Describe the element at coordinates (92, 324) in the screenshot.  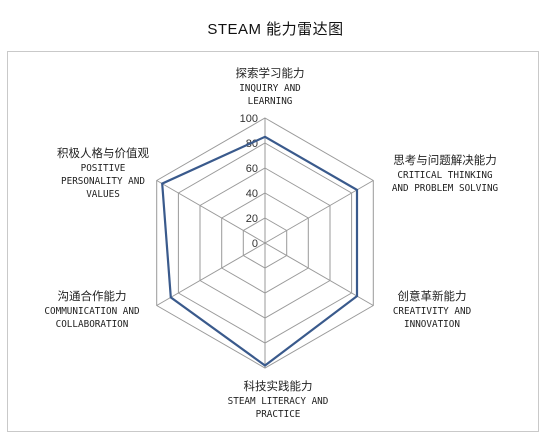
I see `axis-label-en-5-2: COLLABORATION` at that location.